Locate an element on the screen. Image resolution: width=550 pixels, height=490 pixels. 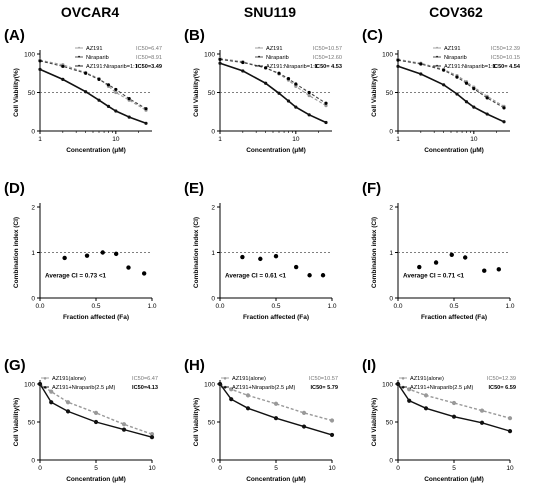
legend-ic50: IC50=12.39 is located at coordinates (501, 379).